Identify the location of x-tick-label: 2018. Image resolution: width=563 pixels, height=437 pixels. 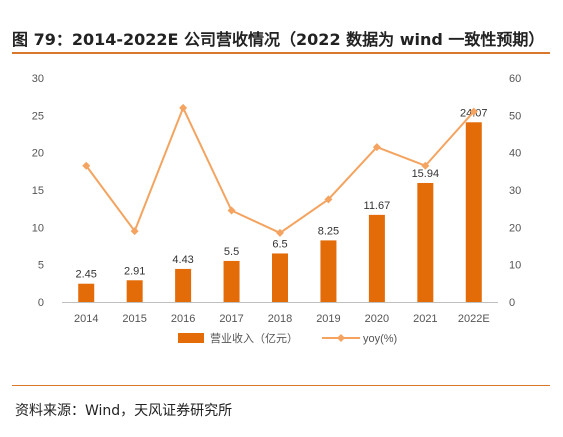
(280, 319).